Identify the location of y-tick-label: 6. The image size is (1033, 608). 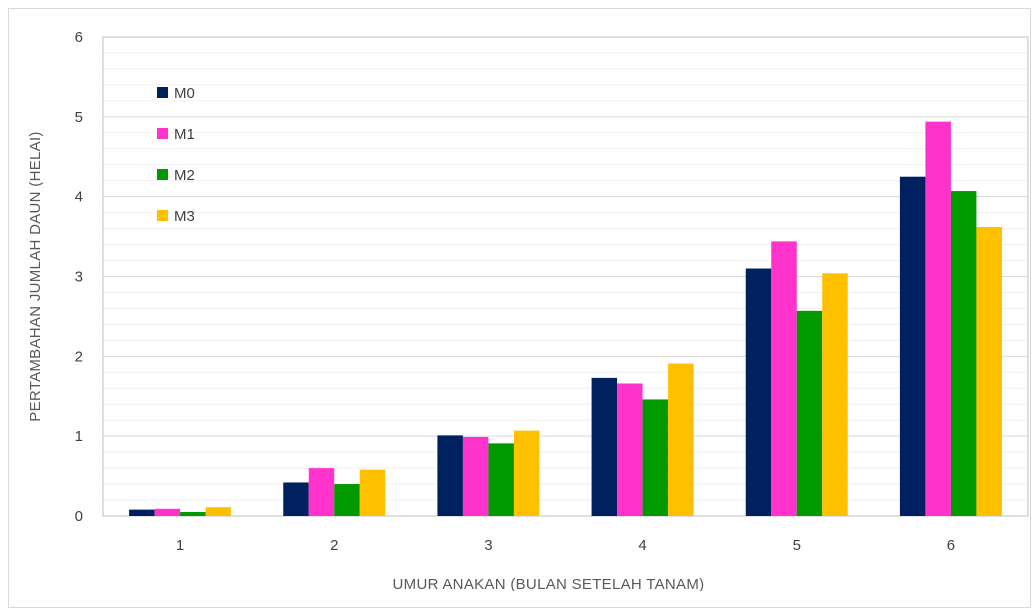
(79, 37).